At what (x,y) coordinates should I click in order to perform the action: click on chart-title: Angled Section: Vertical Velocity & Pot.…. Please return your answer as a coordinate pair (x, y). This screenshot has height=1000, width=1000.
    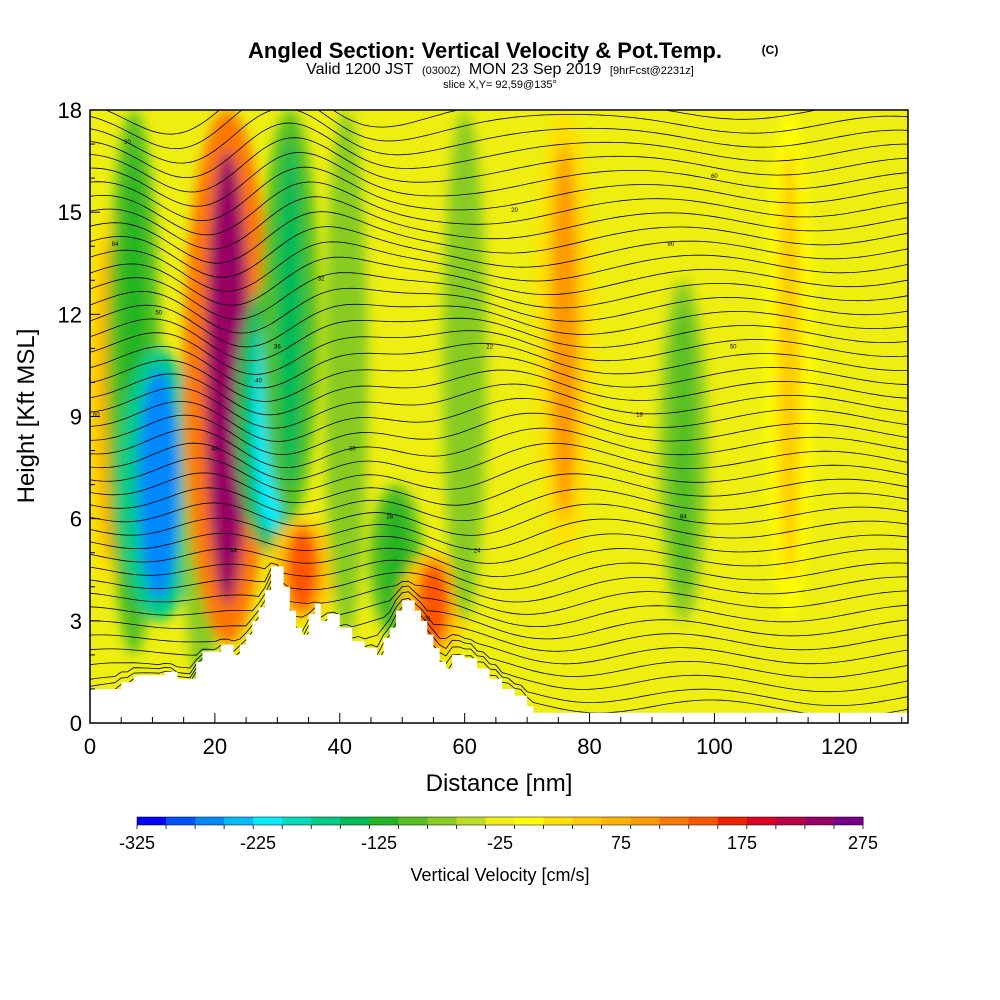
    Looking at the image, I should click on (485, 50).